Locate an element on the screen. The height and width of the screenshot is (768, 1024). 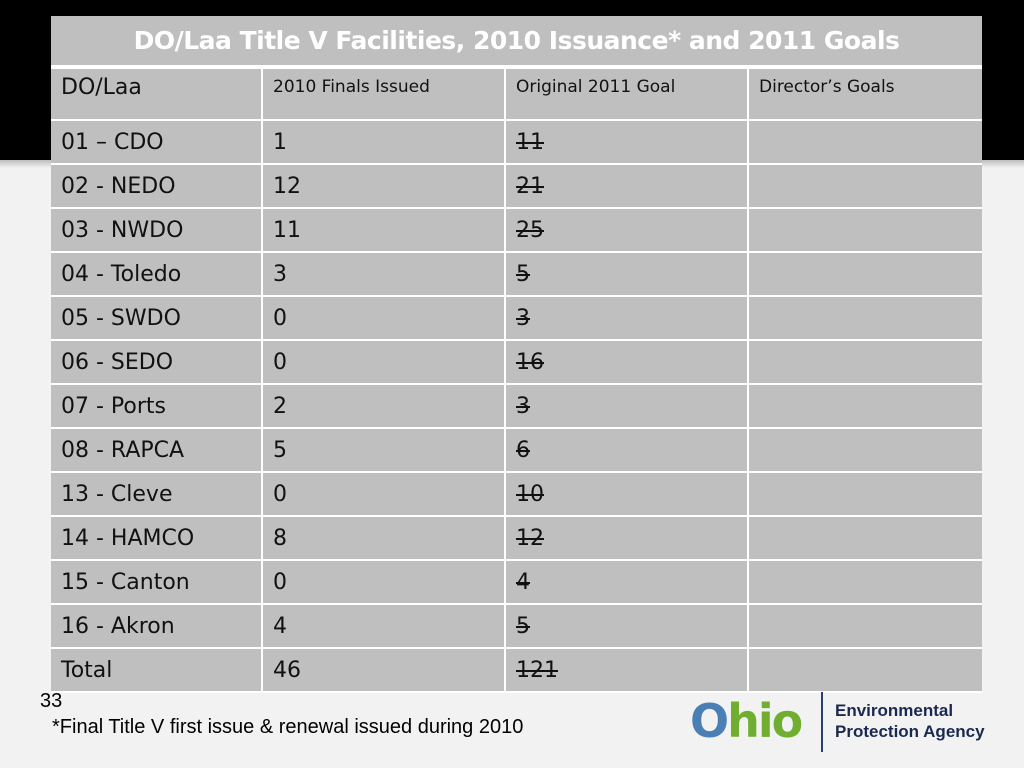
agency-name-line2: Protection Agency is located at coordinates (910, 731).